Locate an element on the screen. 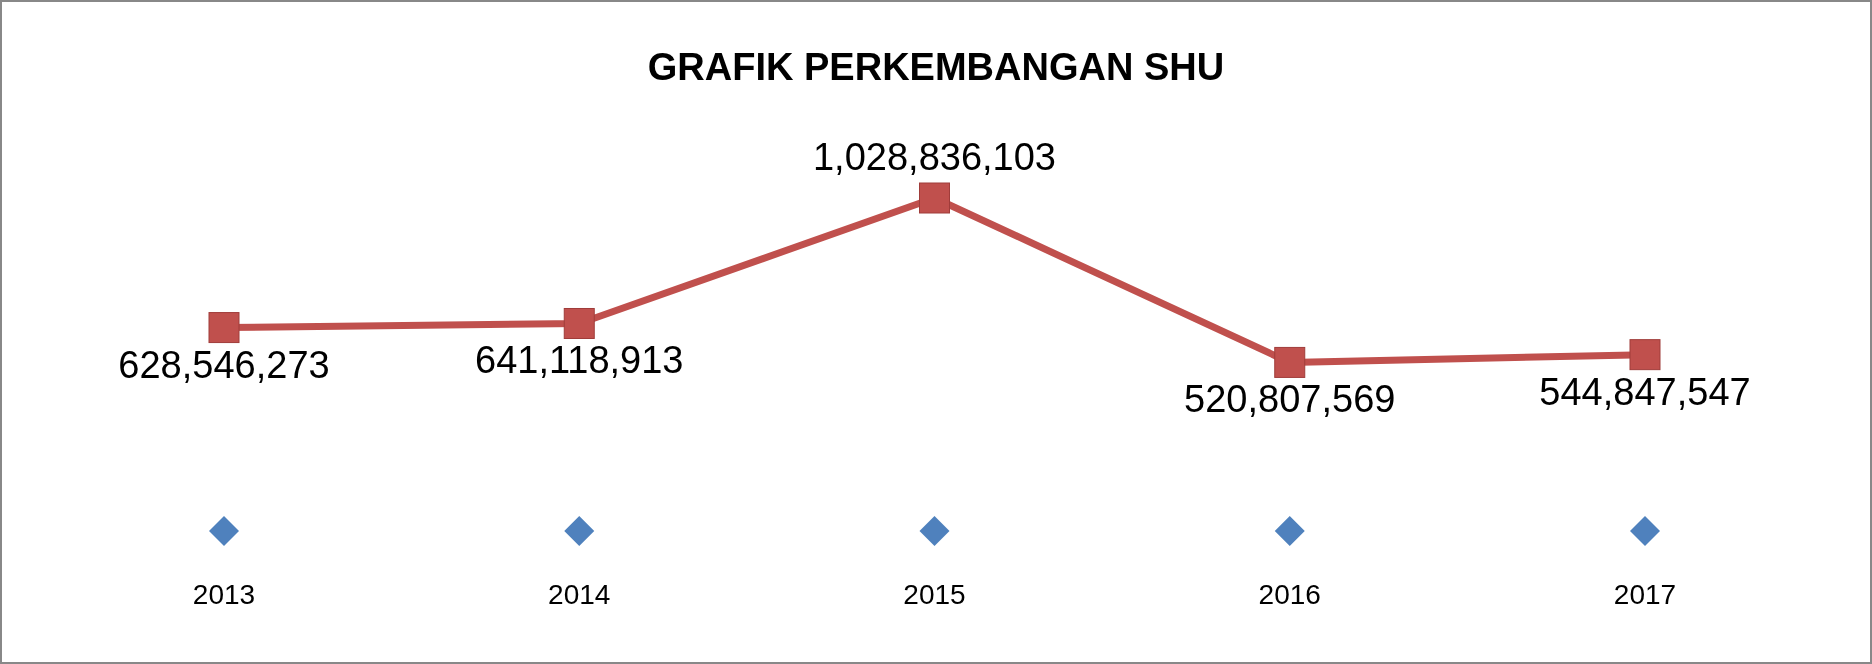 The image size is (1872, 664). data-label: 641,118,913 is located at coordinates (579, 360).